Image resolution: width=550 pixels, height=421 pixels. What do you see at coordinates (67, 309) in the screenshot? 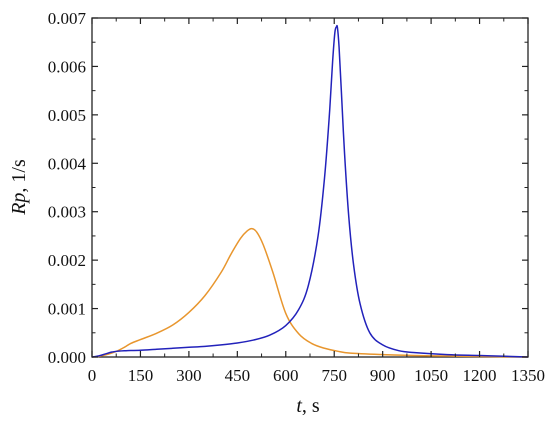
I see `y-tick-label: 0.001` at bounding box center [67, 309].